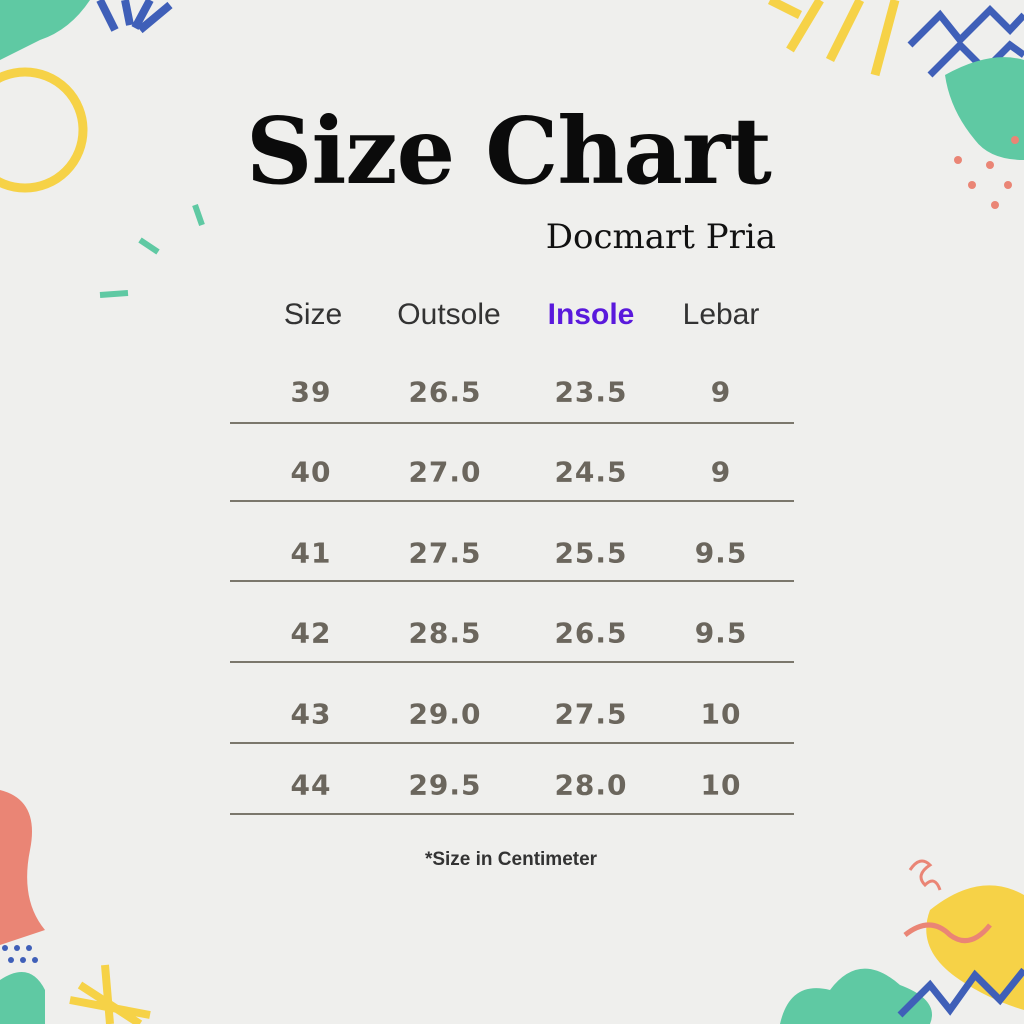 The image size is (1024, 1024). What do you see at coordinates (591, 553) in the screenshot?
I see `table-cell: 25.5` at bounding box center [591, 553].